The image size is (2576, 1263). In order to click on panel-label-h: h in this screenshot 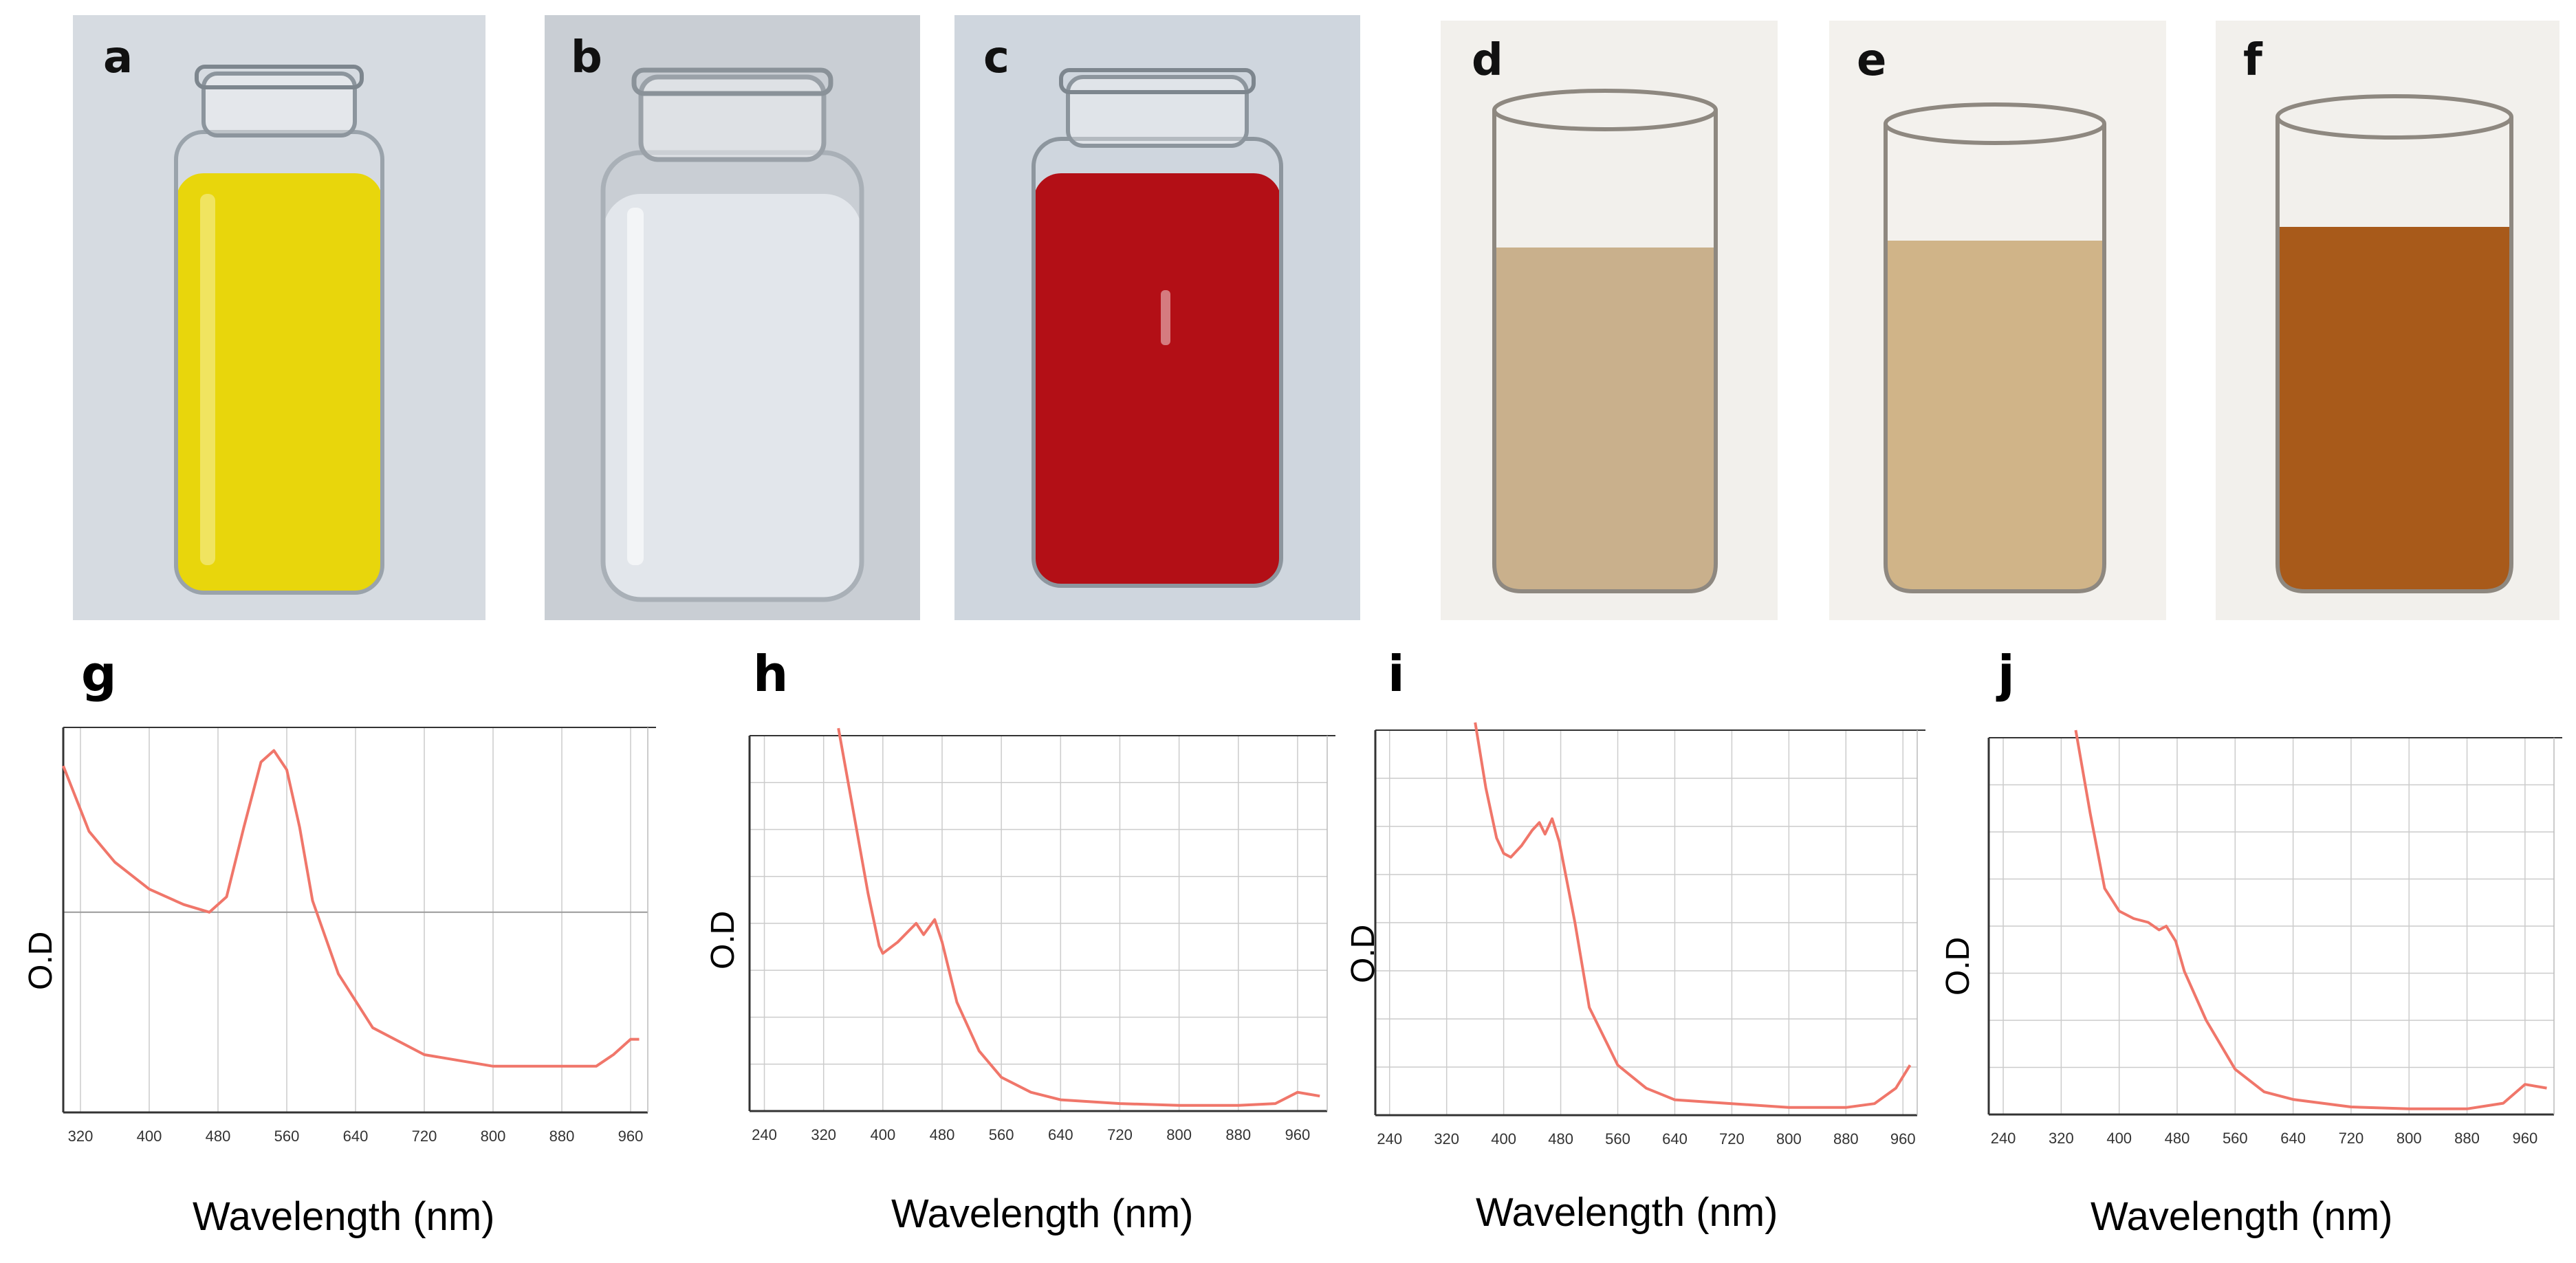, I will do `click(771, 674)`.